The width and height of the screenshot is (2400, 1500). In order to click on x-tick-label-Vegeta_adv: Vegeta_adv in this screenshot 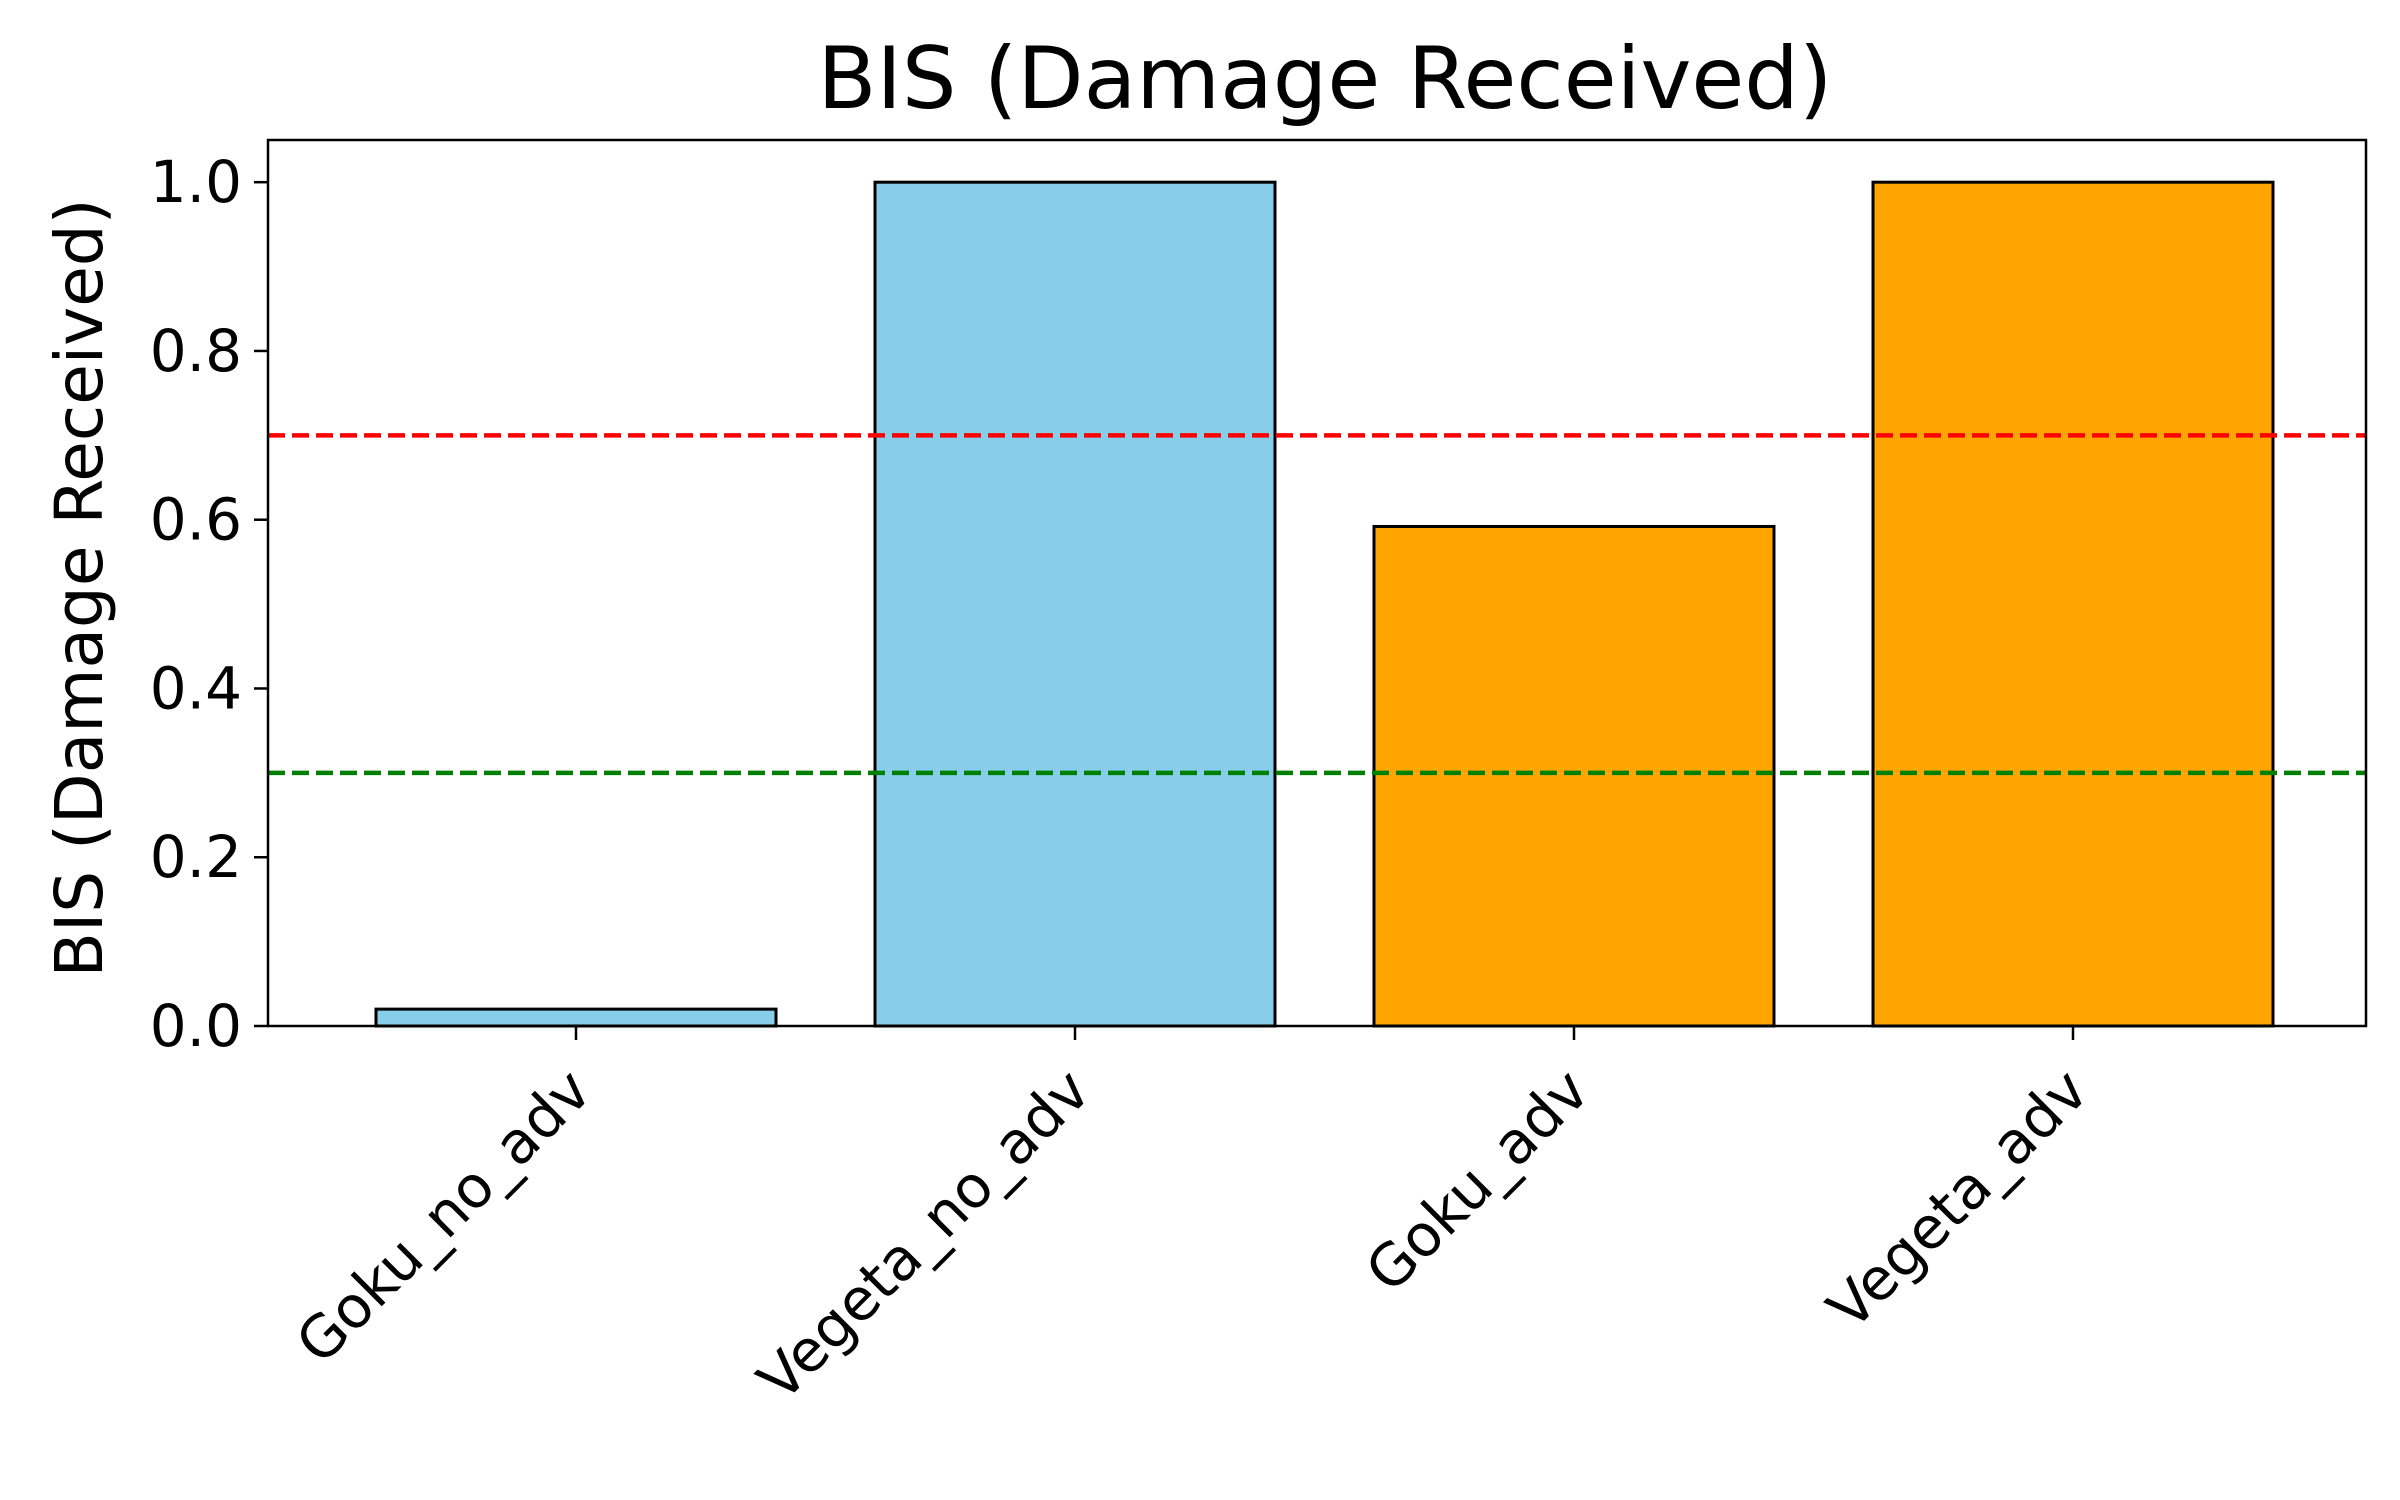, I will do `click(1957, 1199)`.